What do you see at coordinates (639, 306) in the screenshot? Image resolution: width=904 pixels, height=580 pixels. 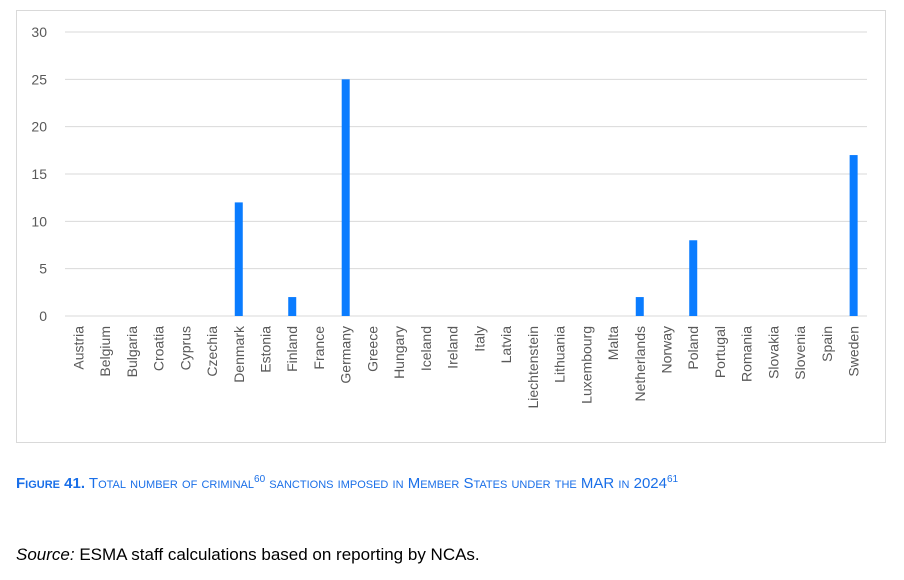 I see `bar-netherlands` at bounding box center [639, 306].